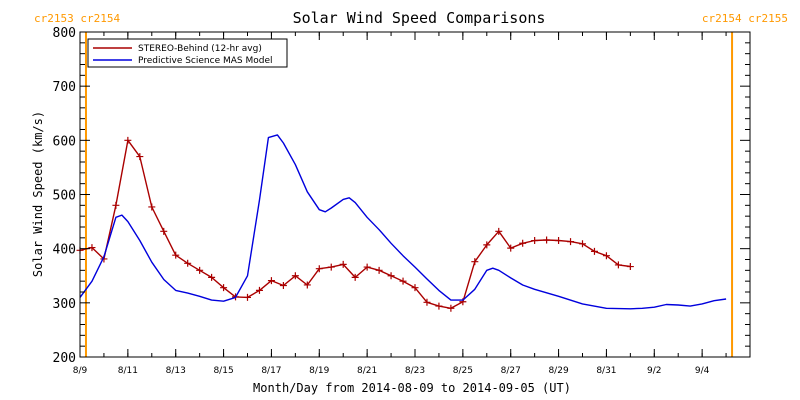 The width and height of the screenshot is (800, 400). I want to click on x-tick-label-0: 8/9, so click(80, 371).